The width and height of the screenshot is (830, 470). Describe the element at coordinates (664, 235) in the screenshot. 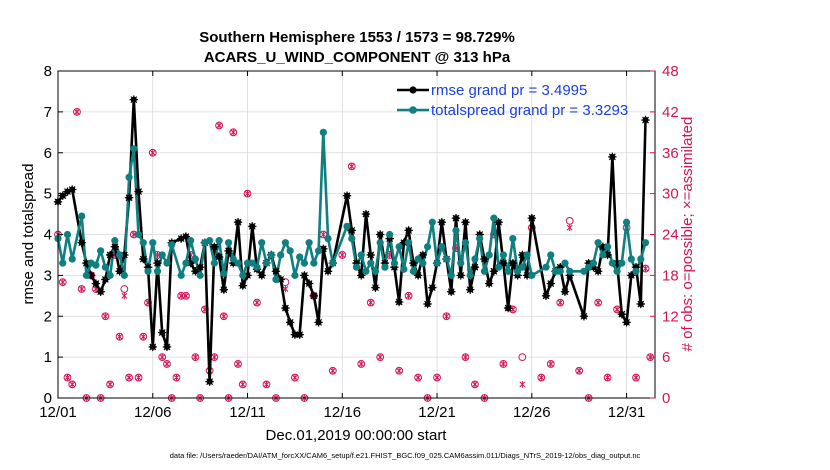

I see `y-axis-right-ticks: 0 6 12 18 24 30 36 42 48` at that location.